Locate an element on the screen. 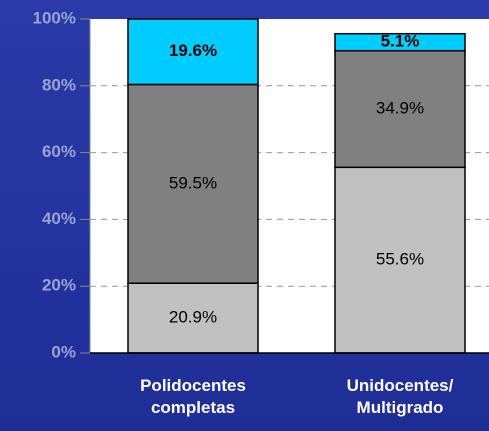 This screenshot has height=431, width=489. y-tick-label: 100% is located at coordinates (54, 17).